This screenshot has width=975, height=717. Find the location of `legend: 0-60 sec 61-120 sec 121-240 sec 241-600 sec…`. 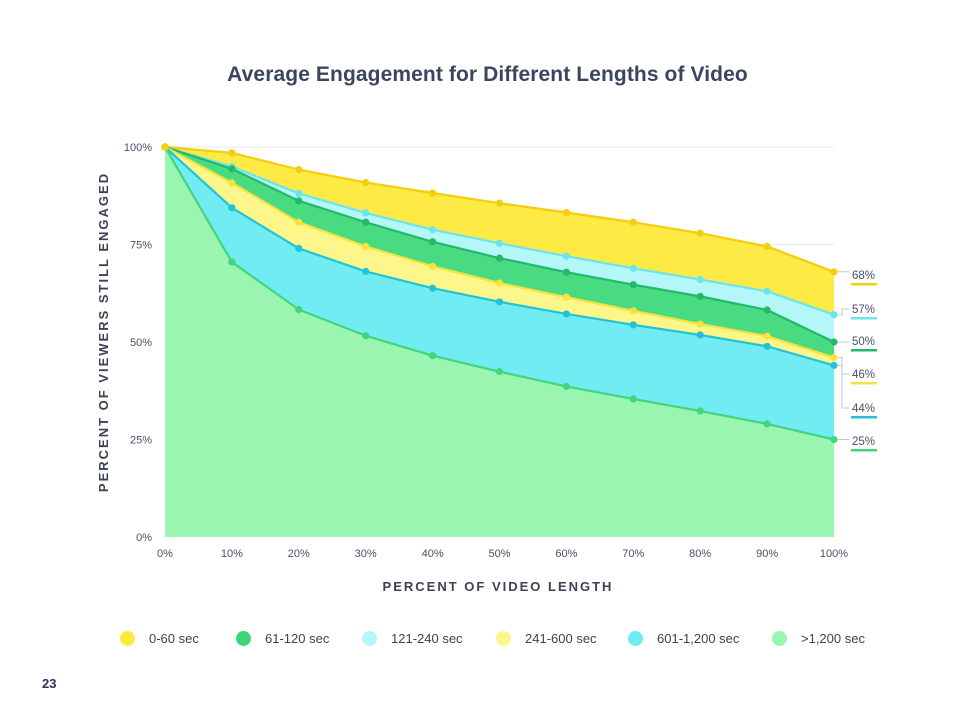

legend: 0-60 sec 61-120 sec 121-240 sec 241-600 sec… is located at coordinates (487, 643).